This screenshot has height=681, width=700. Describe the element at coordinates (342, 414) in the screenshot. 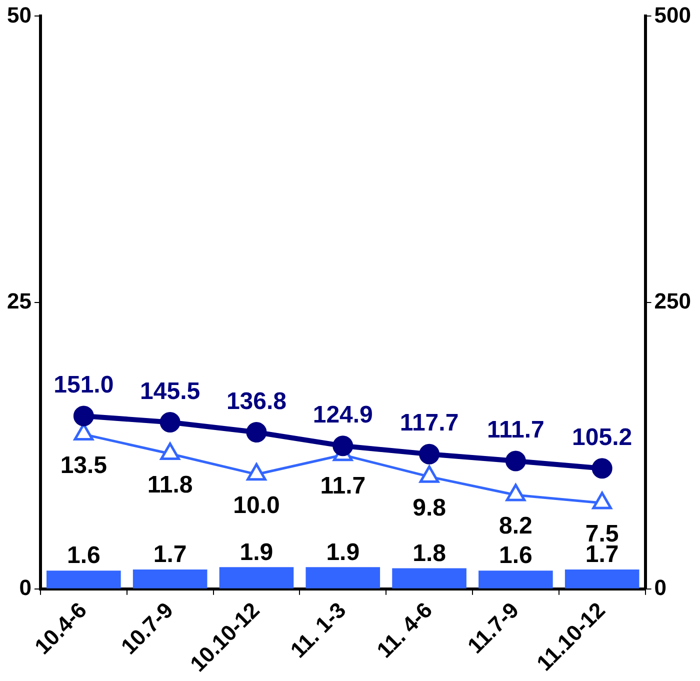

I see `data-label: 124.9` at that location.